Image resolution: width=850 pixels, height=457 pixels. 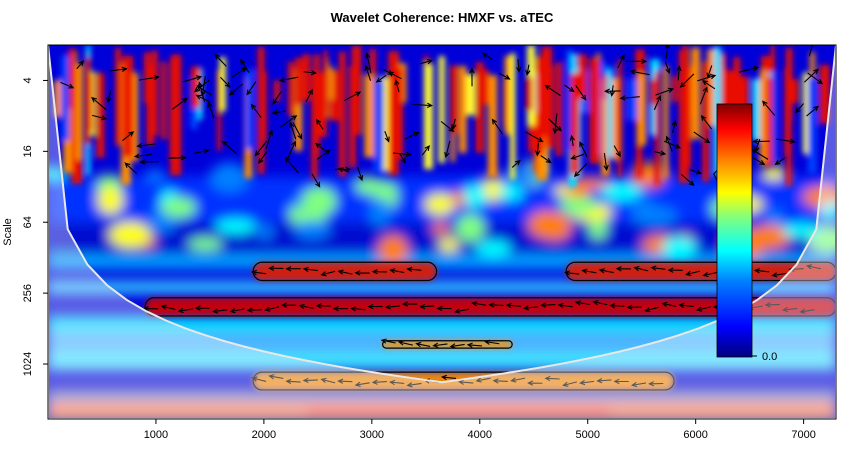 What do you see at coordinates (372, 435) in the screenshot?
I see `x-tick-label: 3000` at bounding box center [372, 435].